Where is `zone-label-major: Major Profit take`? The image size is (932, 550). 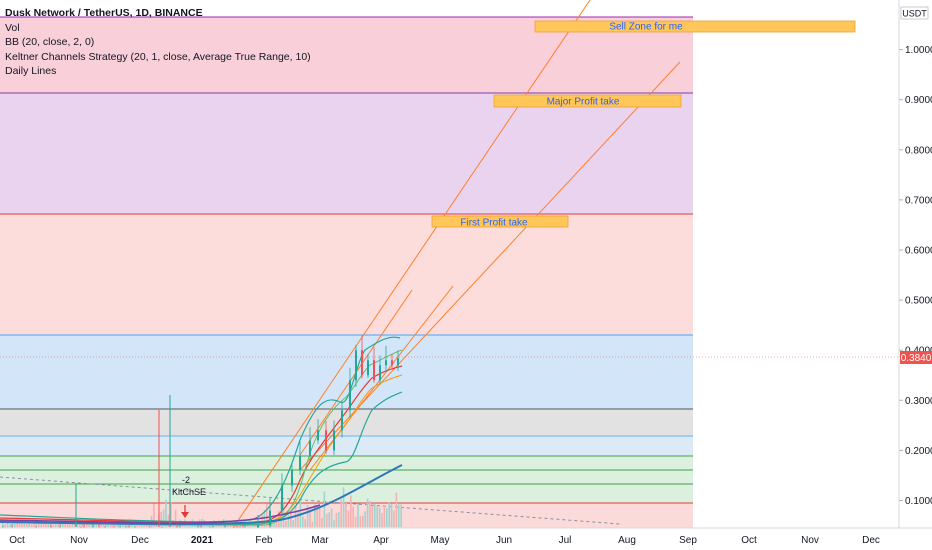 zone-label-major: Major Profit take is located at coordinates (587, 101).